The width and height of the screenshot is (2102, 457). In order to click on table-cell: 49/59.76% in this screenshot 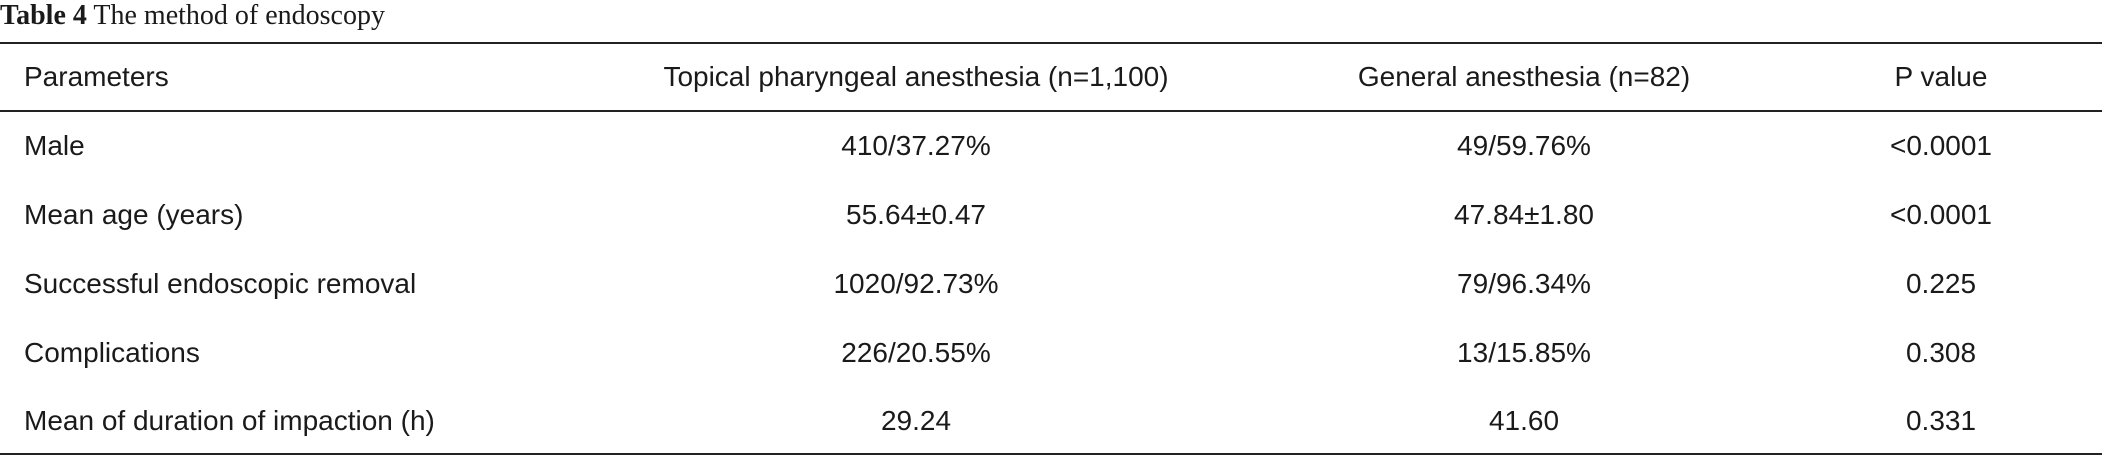, I will do `click(1524, 145)`.